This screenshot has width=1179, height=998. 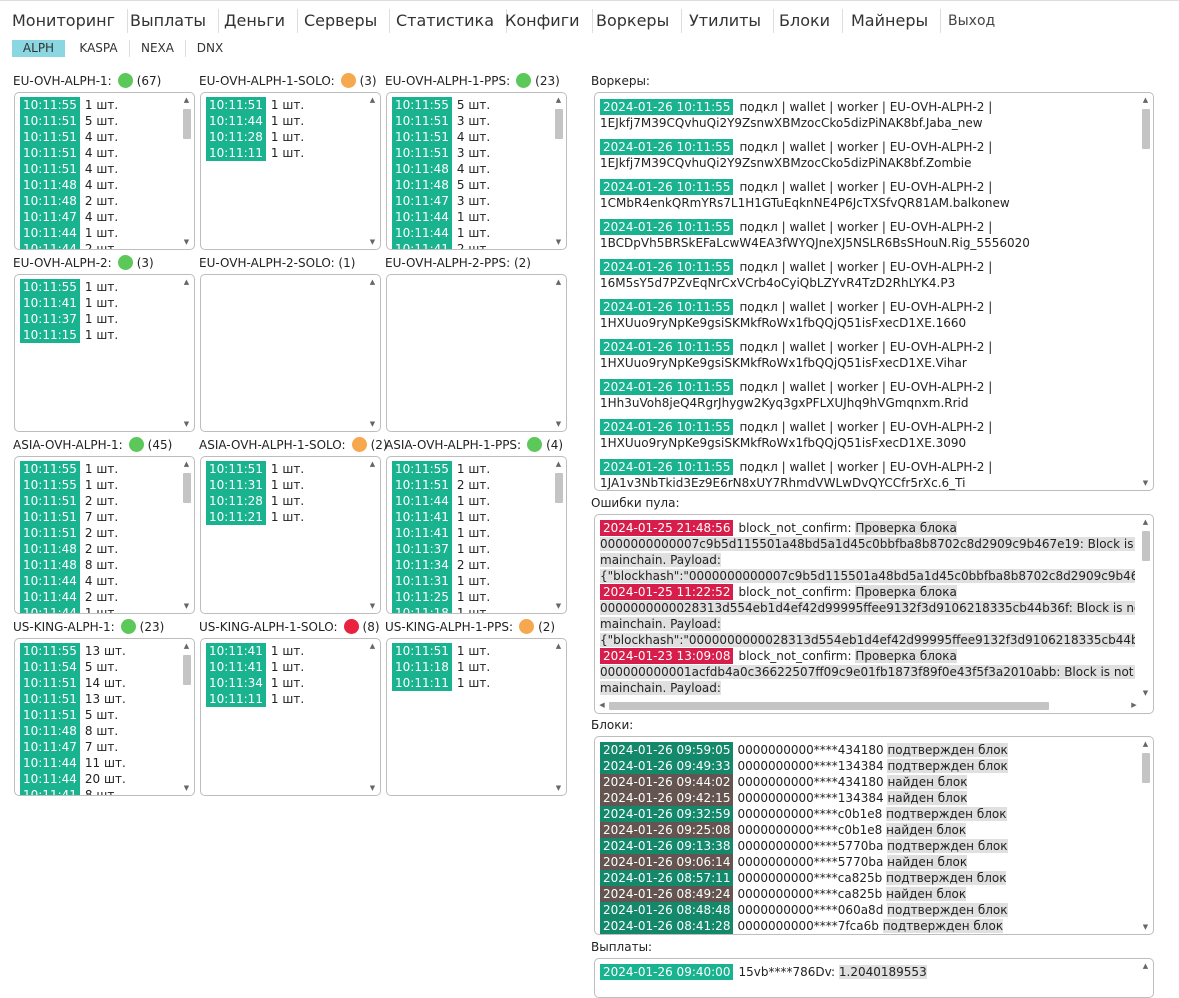 I want to click on coin-tab-kaspa: KASPA, so click(x=99, y=48).